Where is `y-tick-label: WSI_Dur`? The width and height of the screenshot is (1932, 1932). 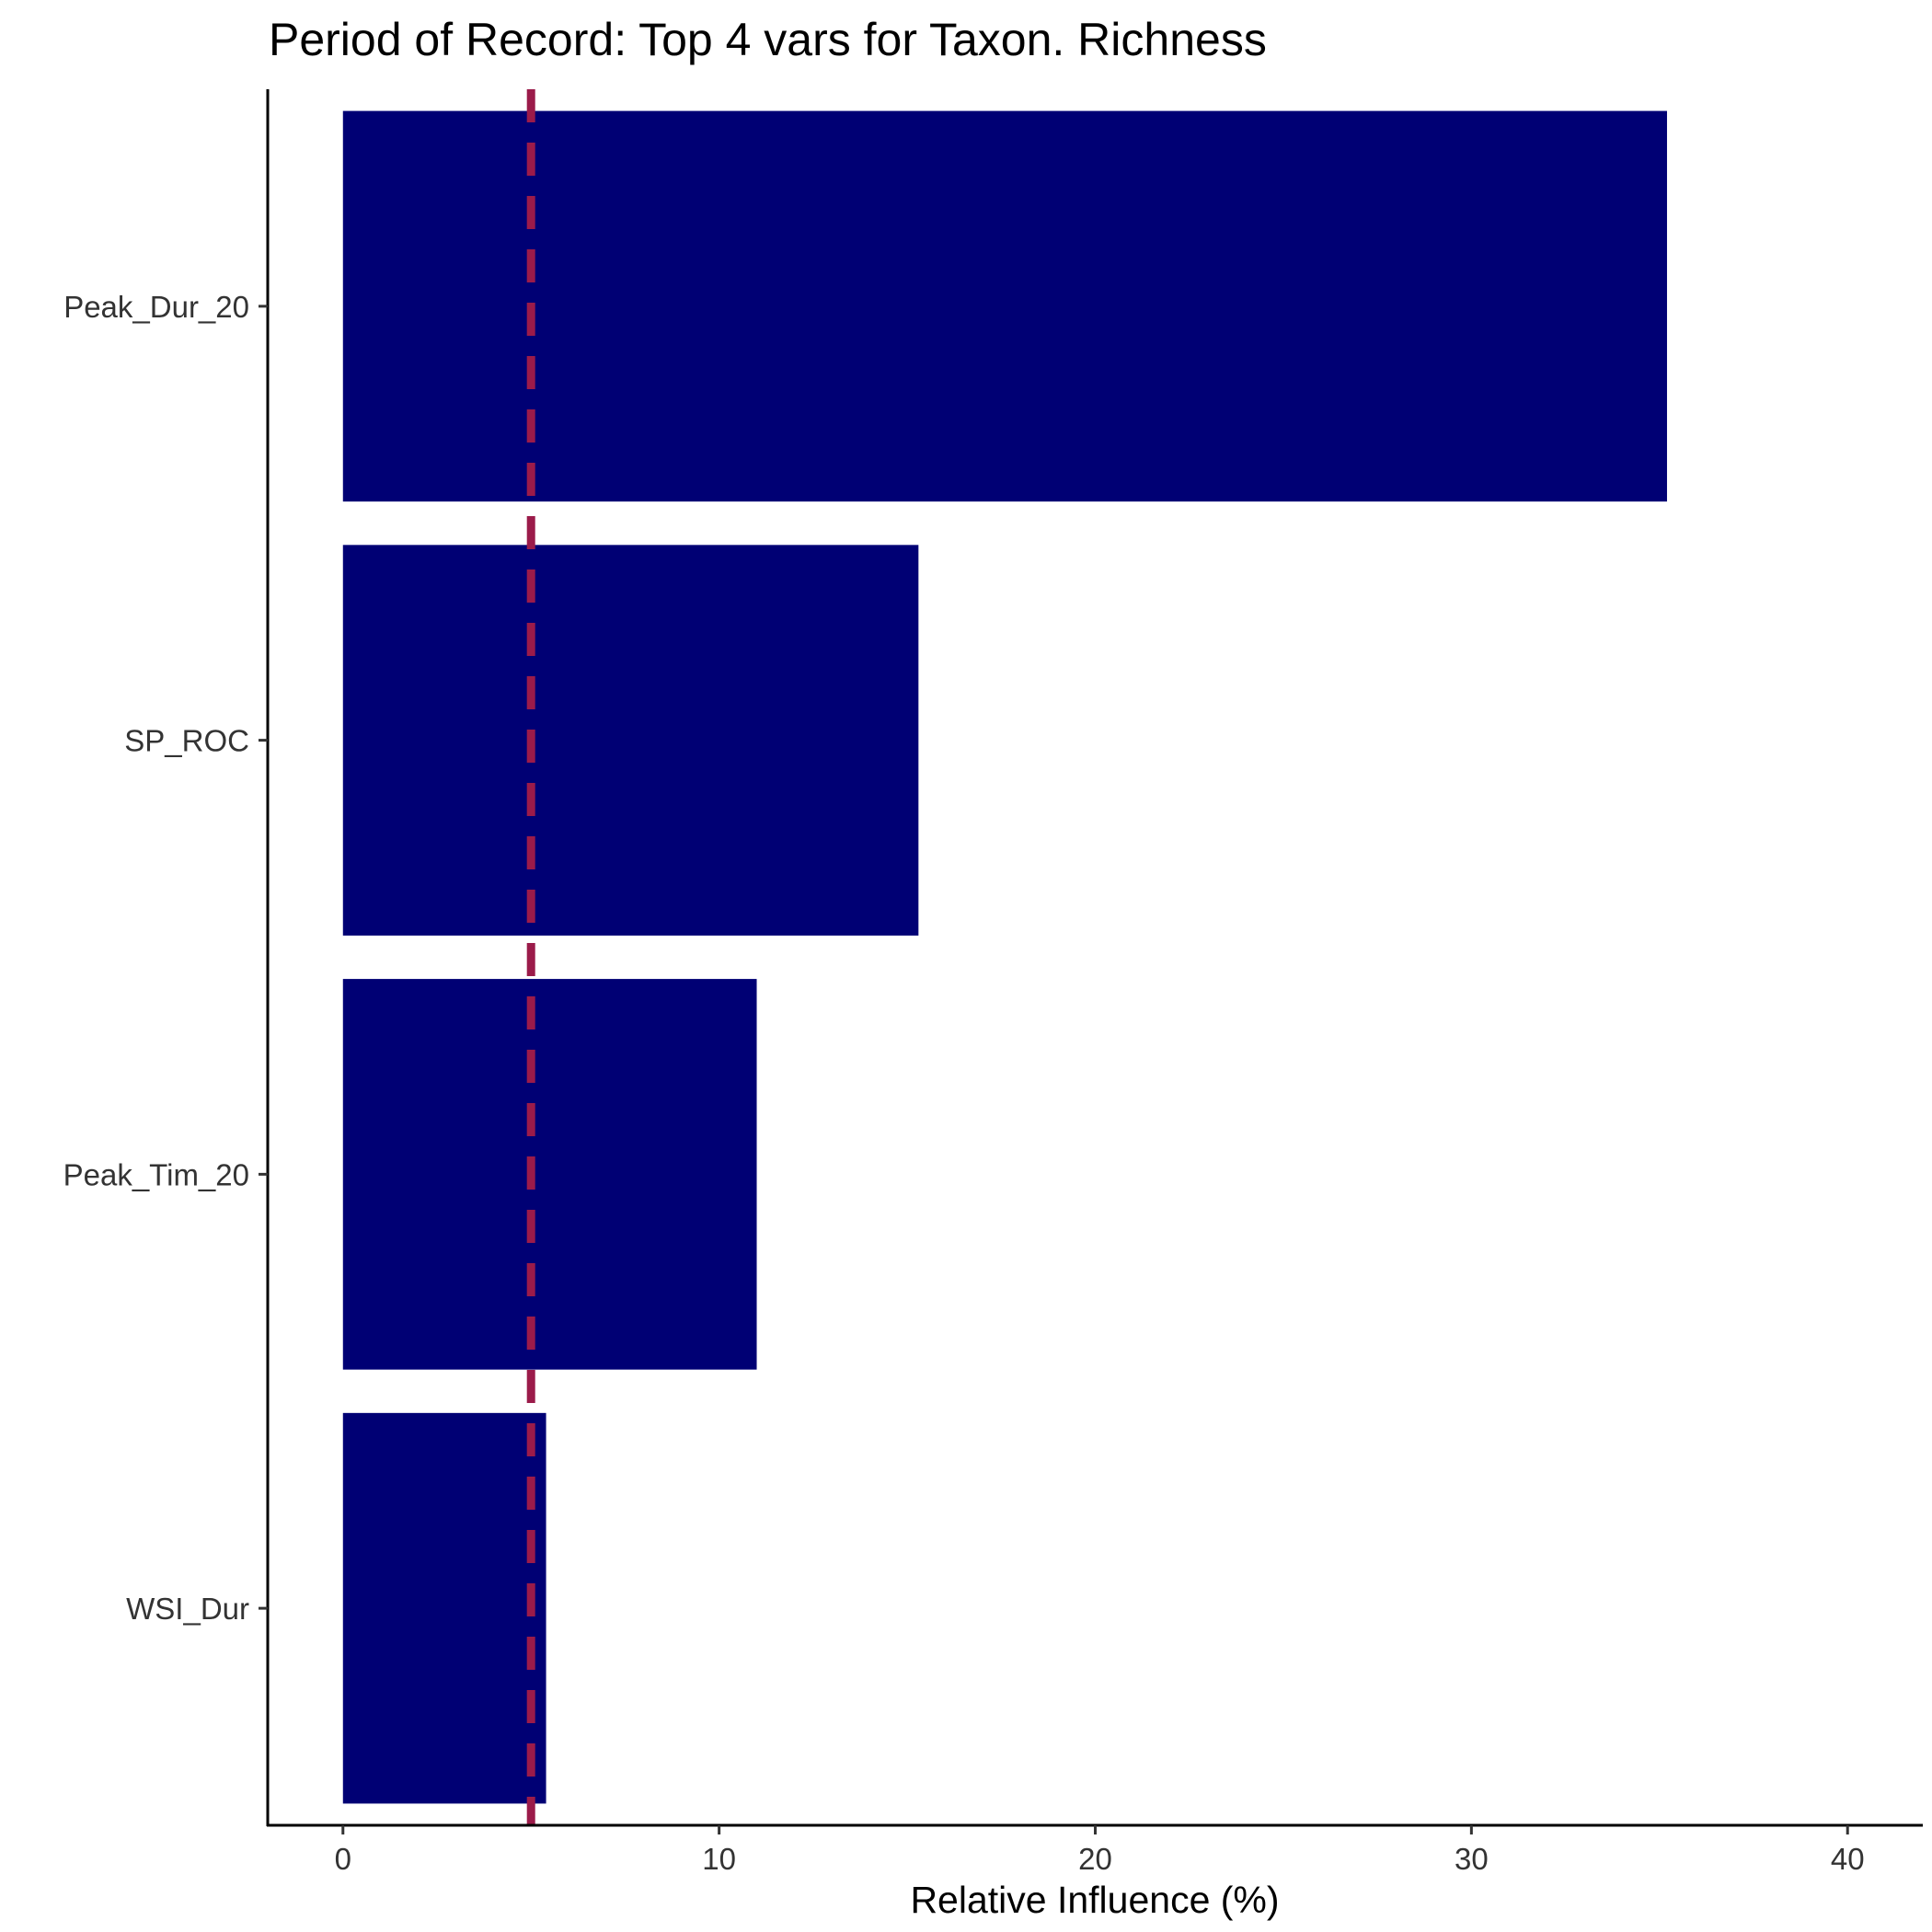 y-tick-label: WSI_Dur is located at coordinates (187, 1609).